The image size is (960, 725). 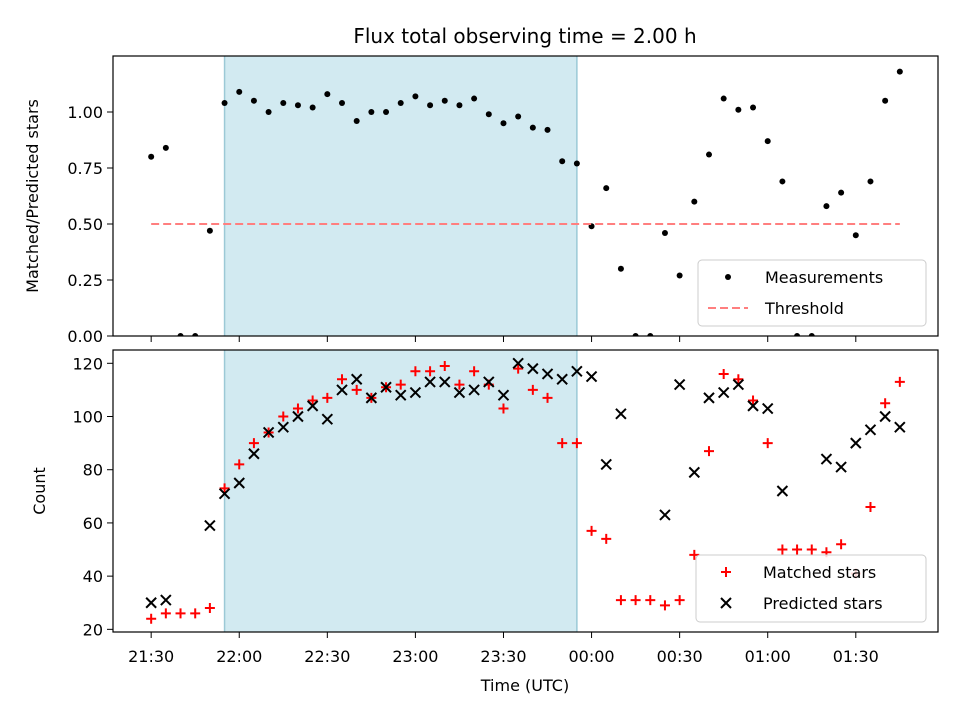 I want to click on y-axis-label: Matched/Predicted stars, so click(x=32, y=196).